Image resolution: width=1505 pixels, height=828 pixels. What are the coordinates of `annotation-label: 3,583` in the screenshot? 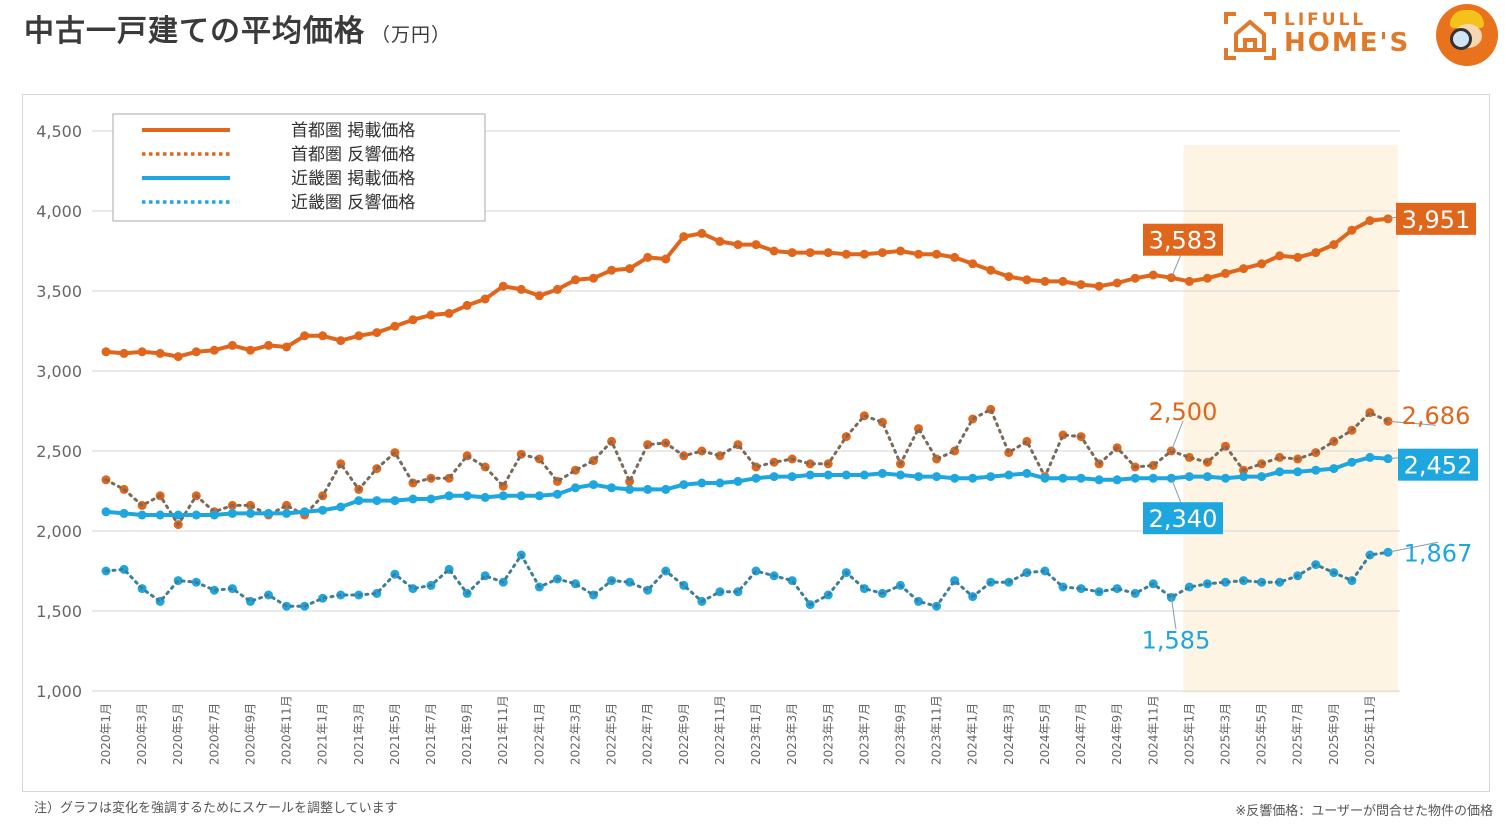 It's located at (1183, 241).